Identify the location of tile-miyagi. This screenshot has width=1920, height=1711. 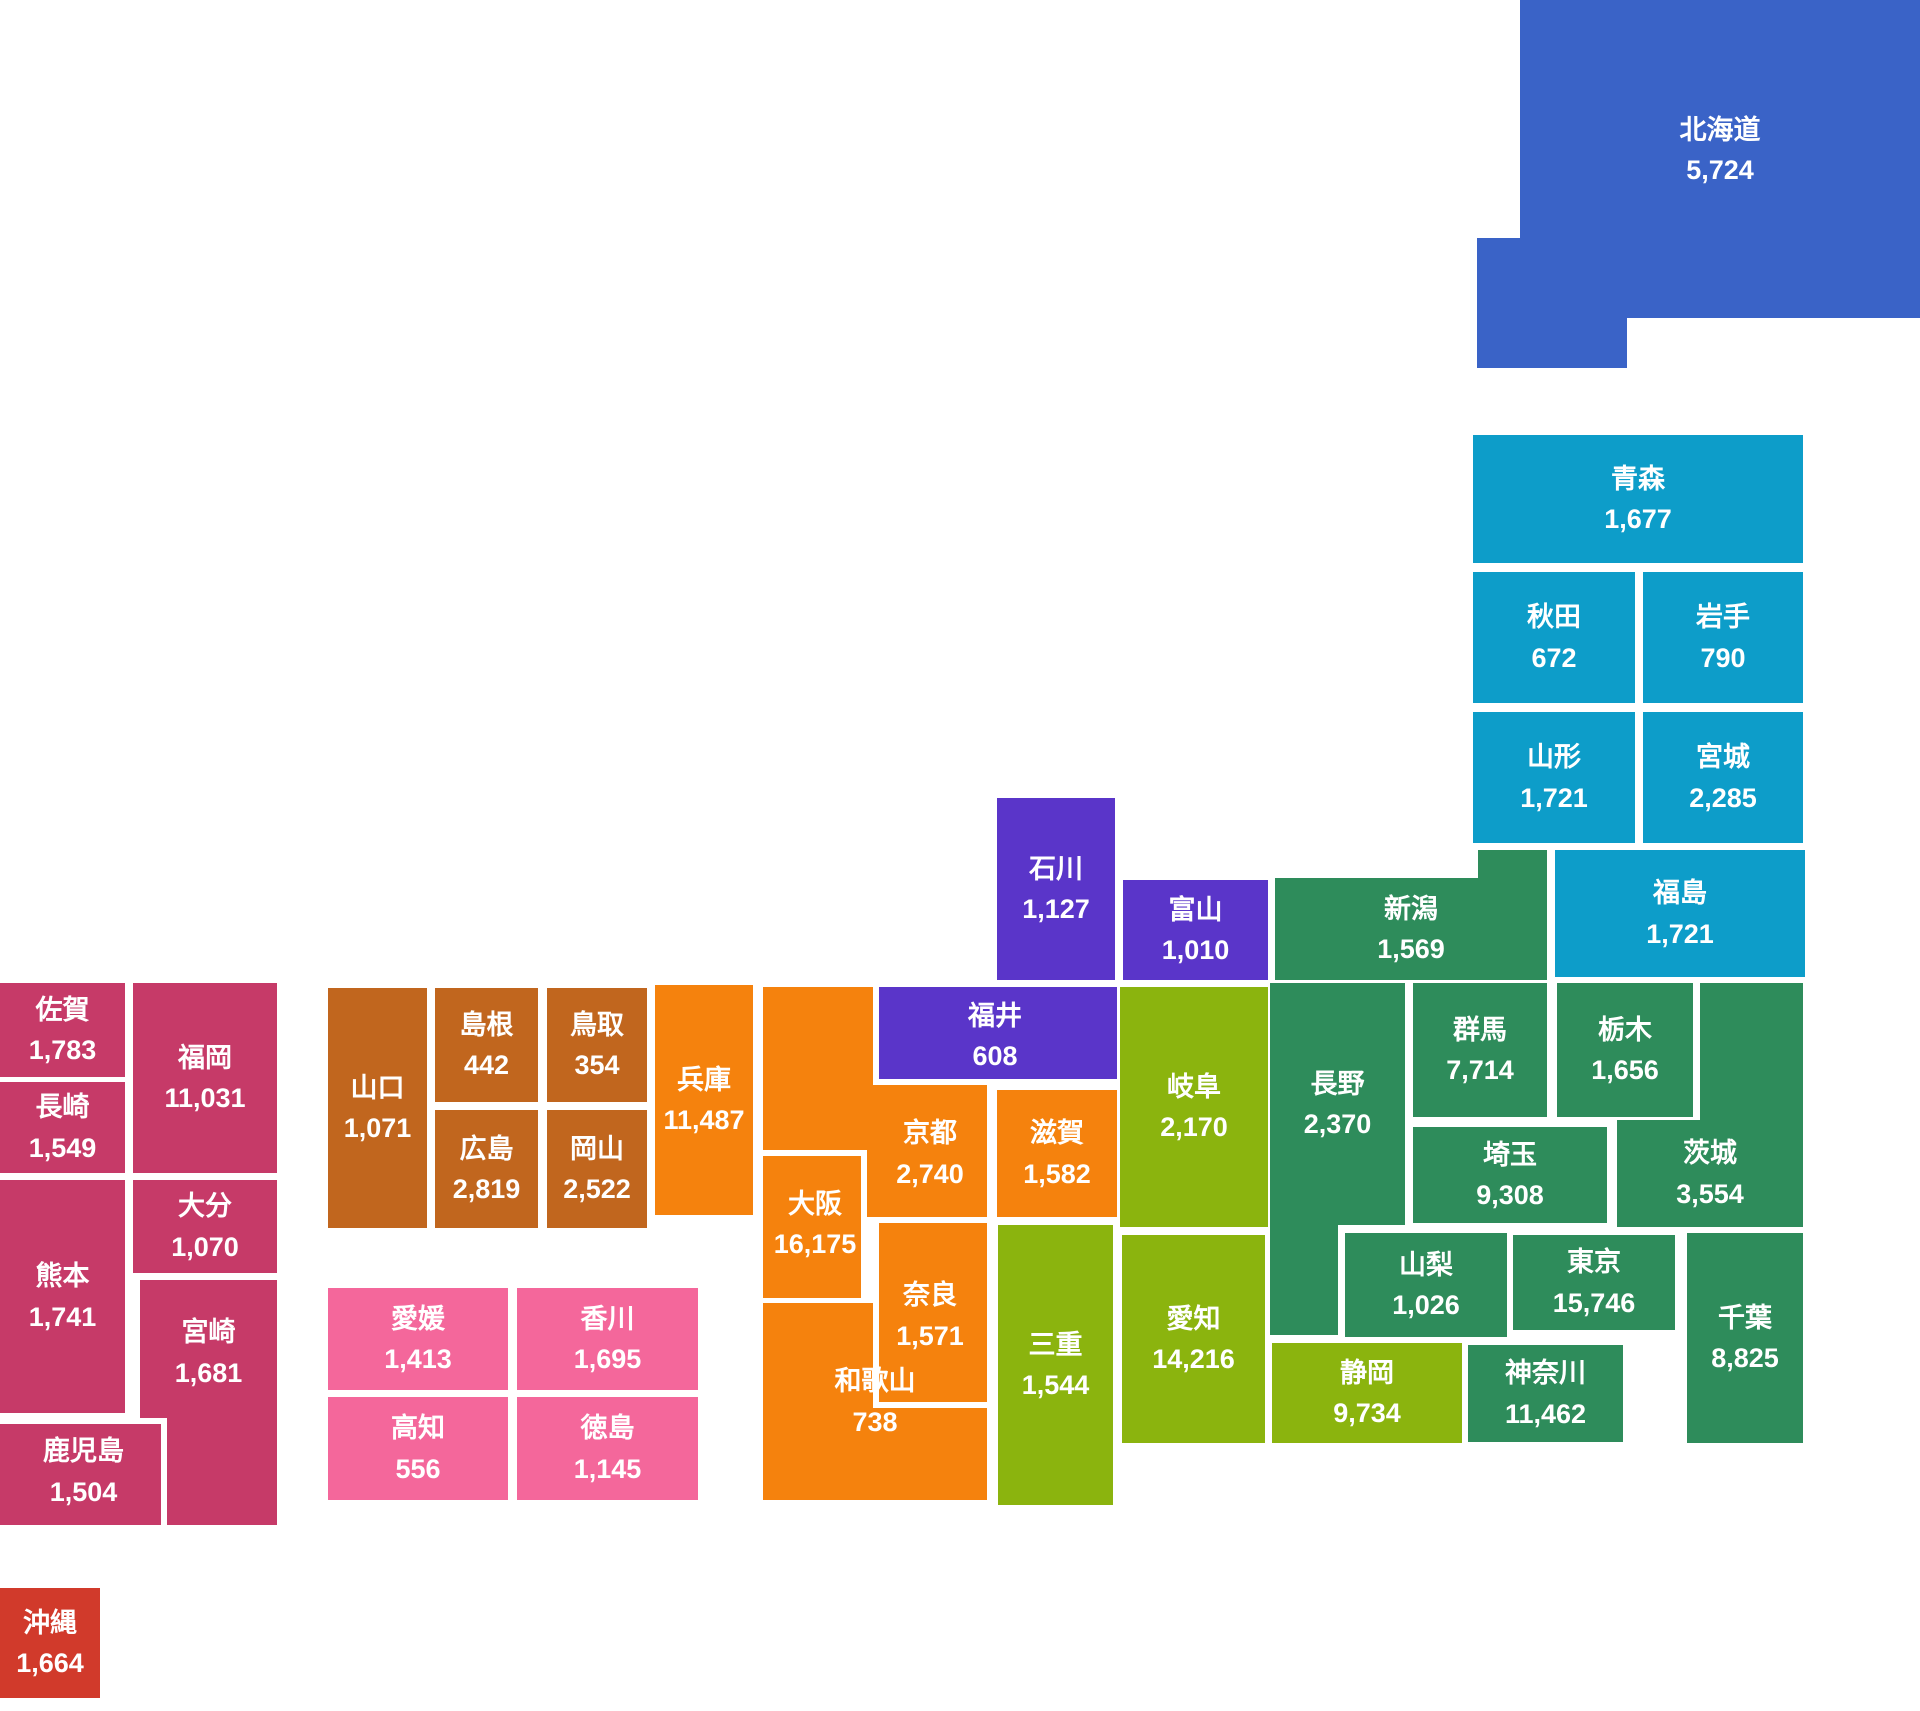
(1723, 777).